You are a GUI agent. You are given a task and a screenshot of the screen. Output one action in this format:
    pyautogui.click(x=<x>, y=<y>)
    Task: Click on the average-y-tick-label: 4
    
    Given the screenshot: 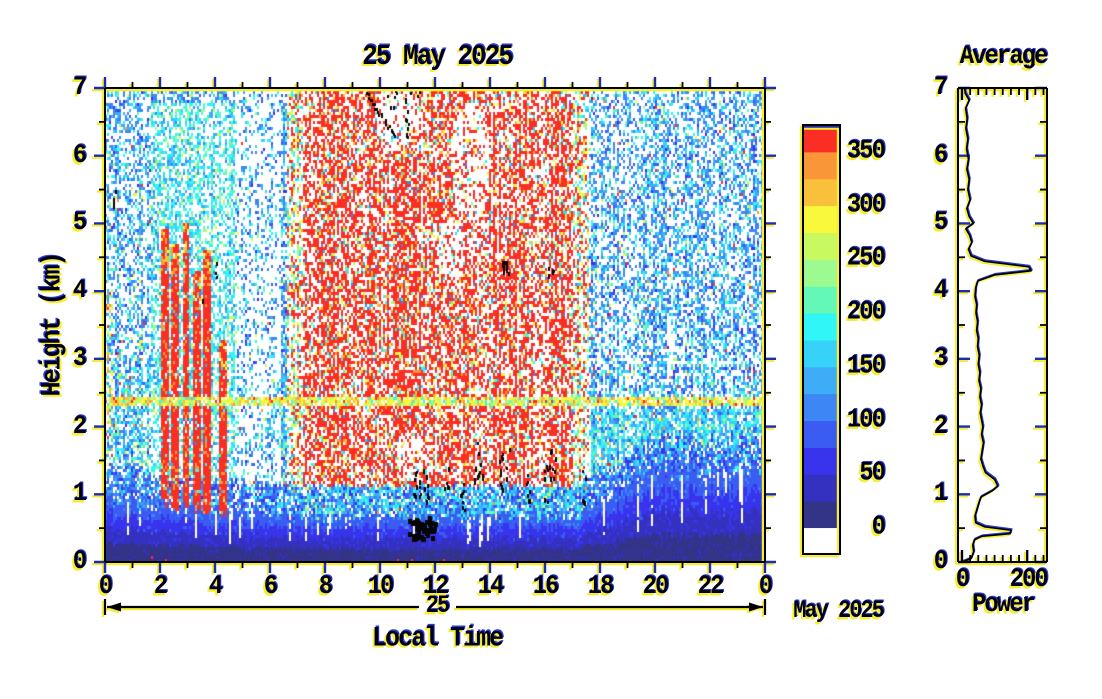 What is the action you would take?
    pyautogui.click(x=940, y=291)
    